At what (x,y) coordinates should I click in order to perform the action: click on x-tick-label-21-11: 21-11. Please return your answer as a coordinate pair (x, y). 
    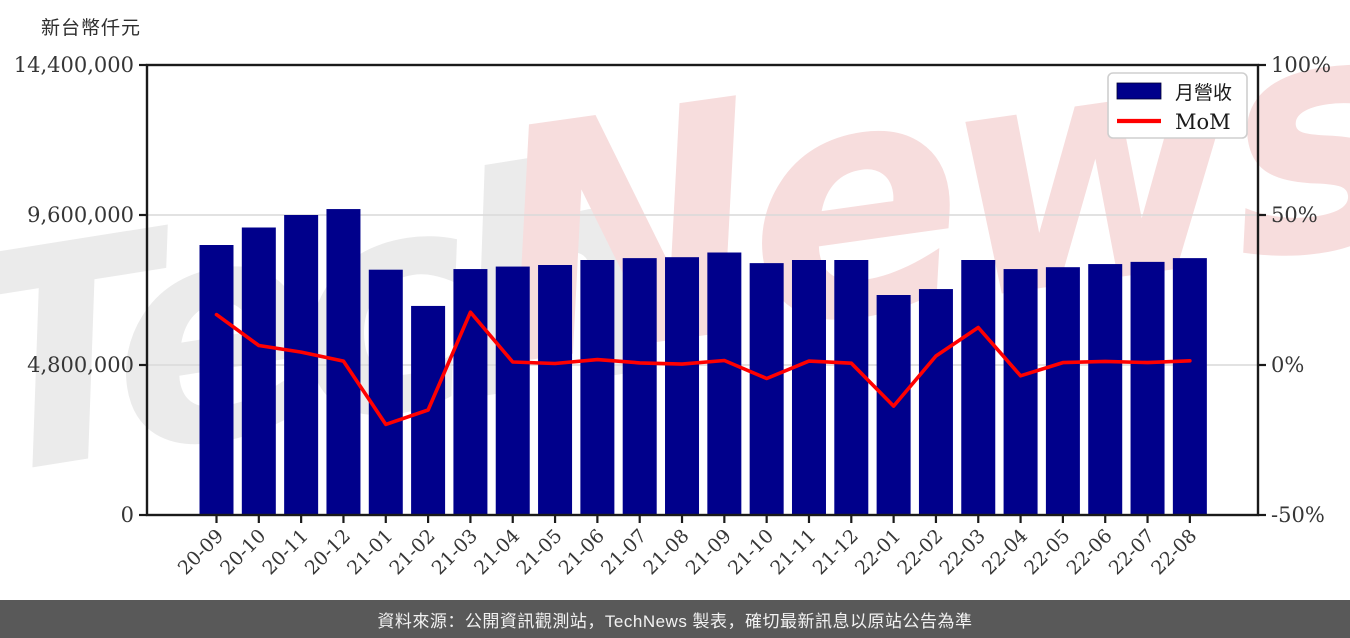
    Looking at the image, I should click on (793, 552).